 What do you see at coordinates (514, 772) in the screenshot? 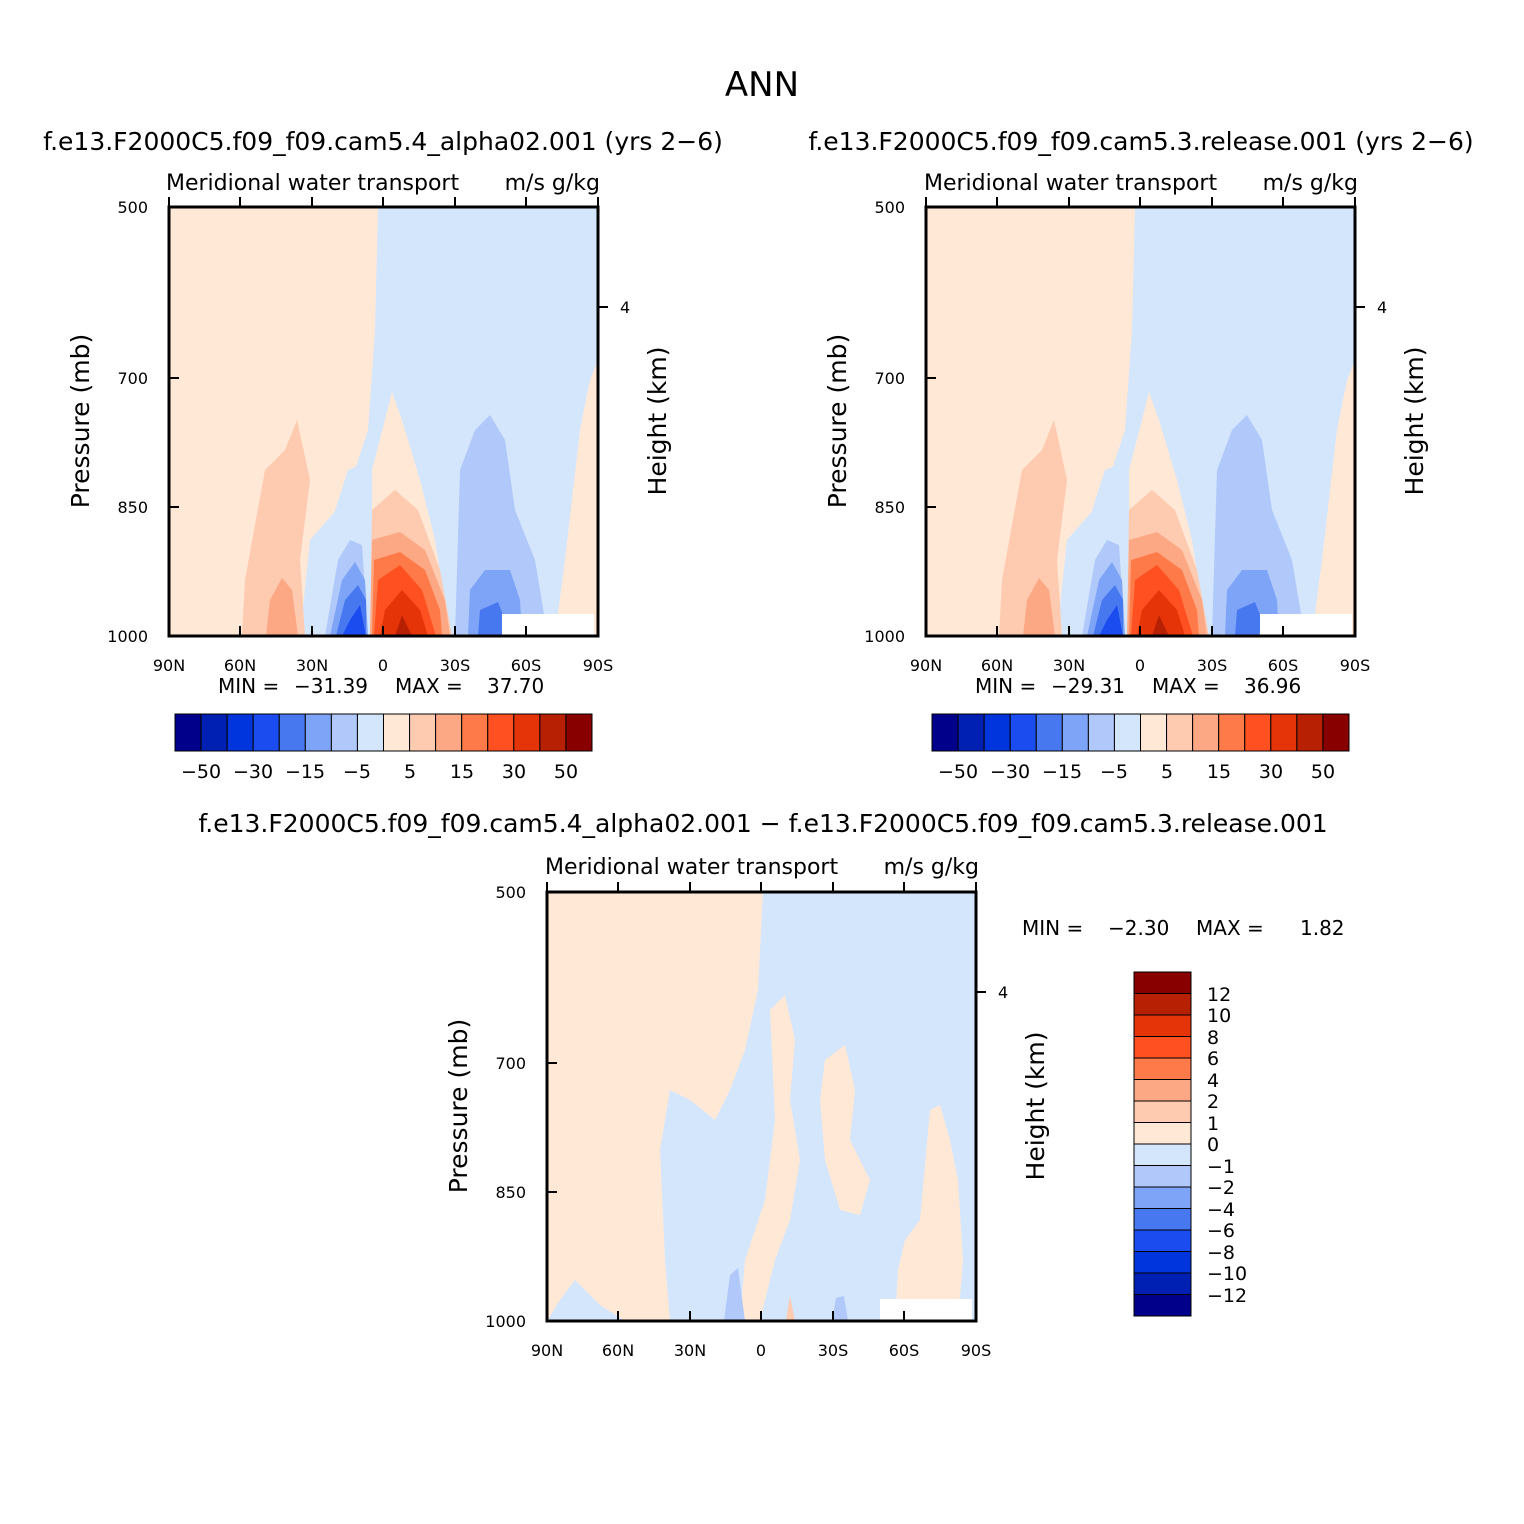
I see `colorbar-label: 30` at bounding box center [514, 772].